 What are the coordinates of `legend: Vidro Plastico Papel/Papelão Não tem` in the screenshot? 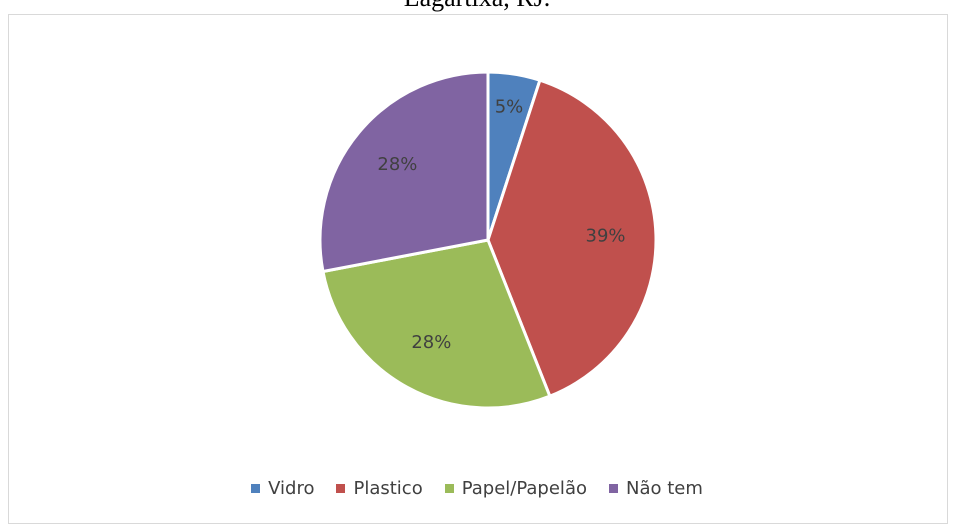 It's located at (477, 488).